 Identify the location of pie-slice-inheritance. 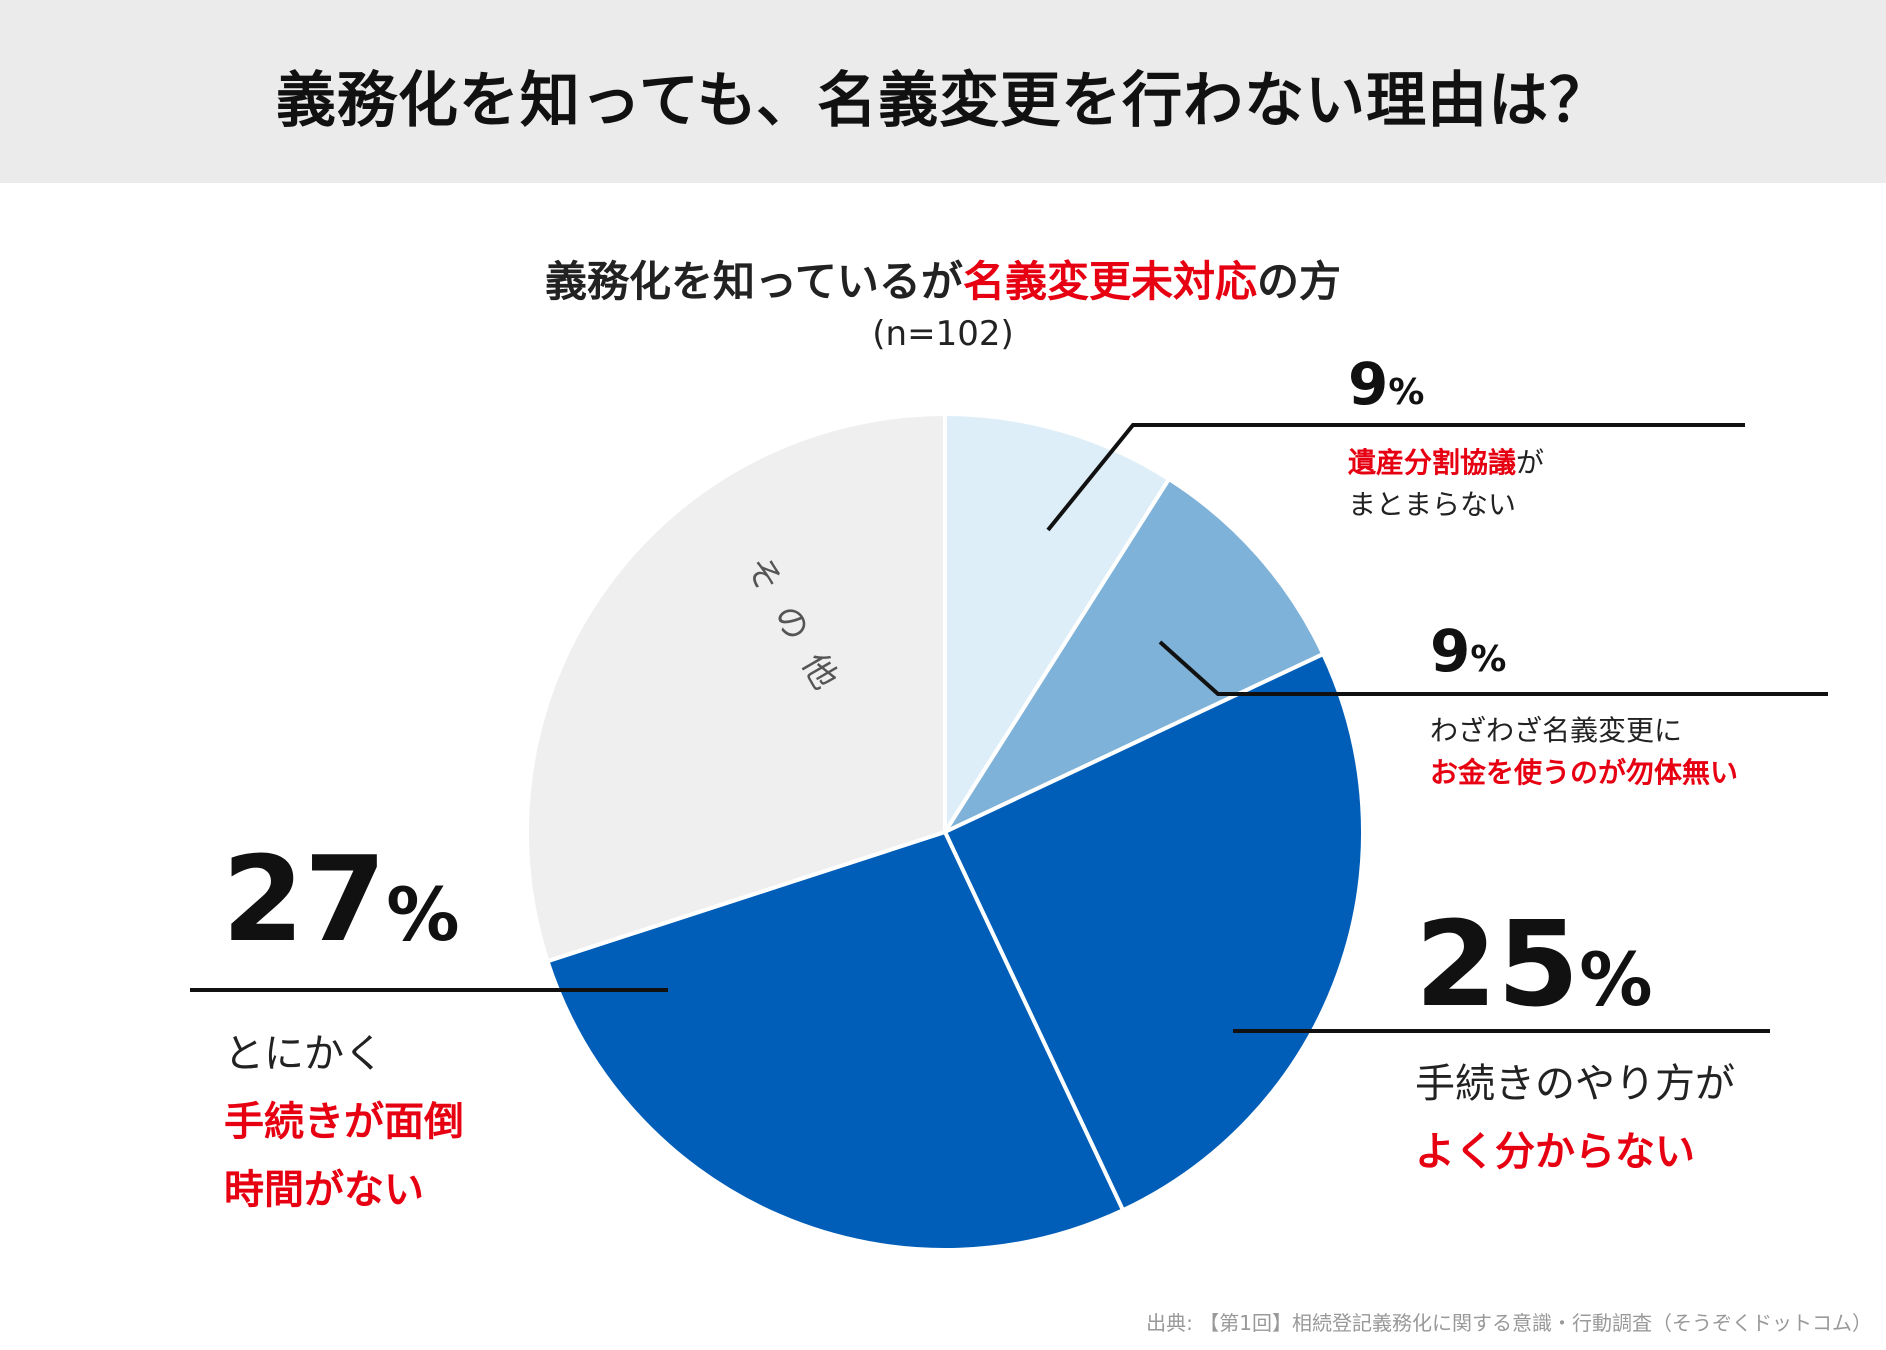
(1057, 625).